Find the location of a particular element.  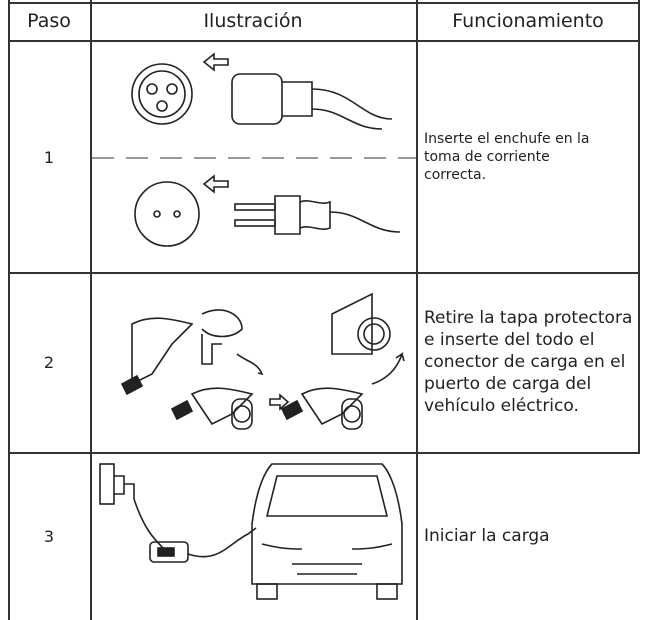

step-number: 2 is located at coordinates (49, 362).